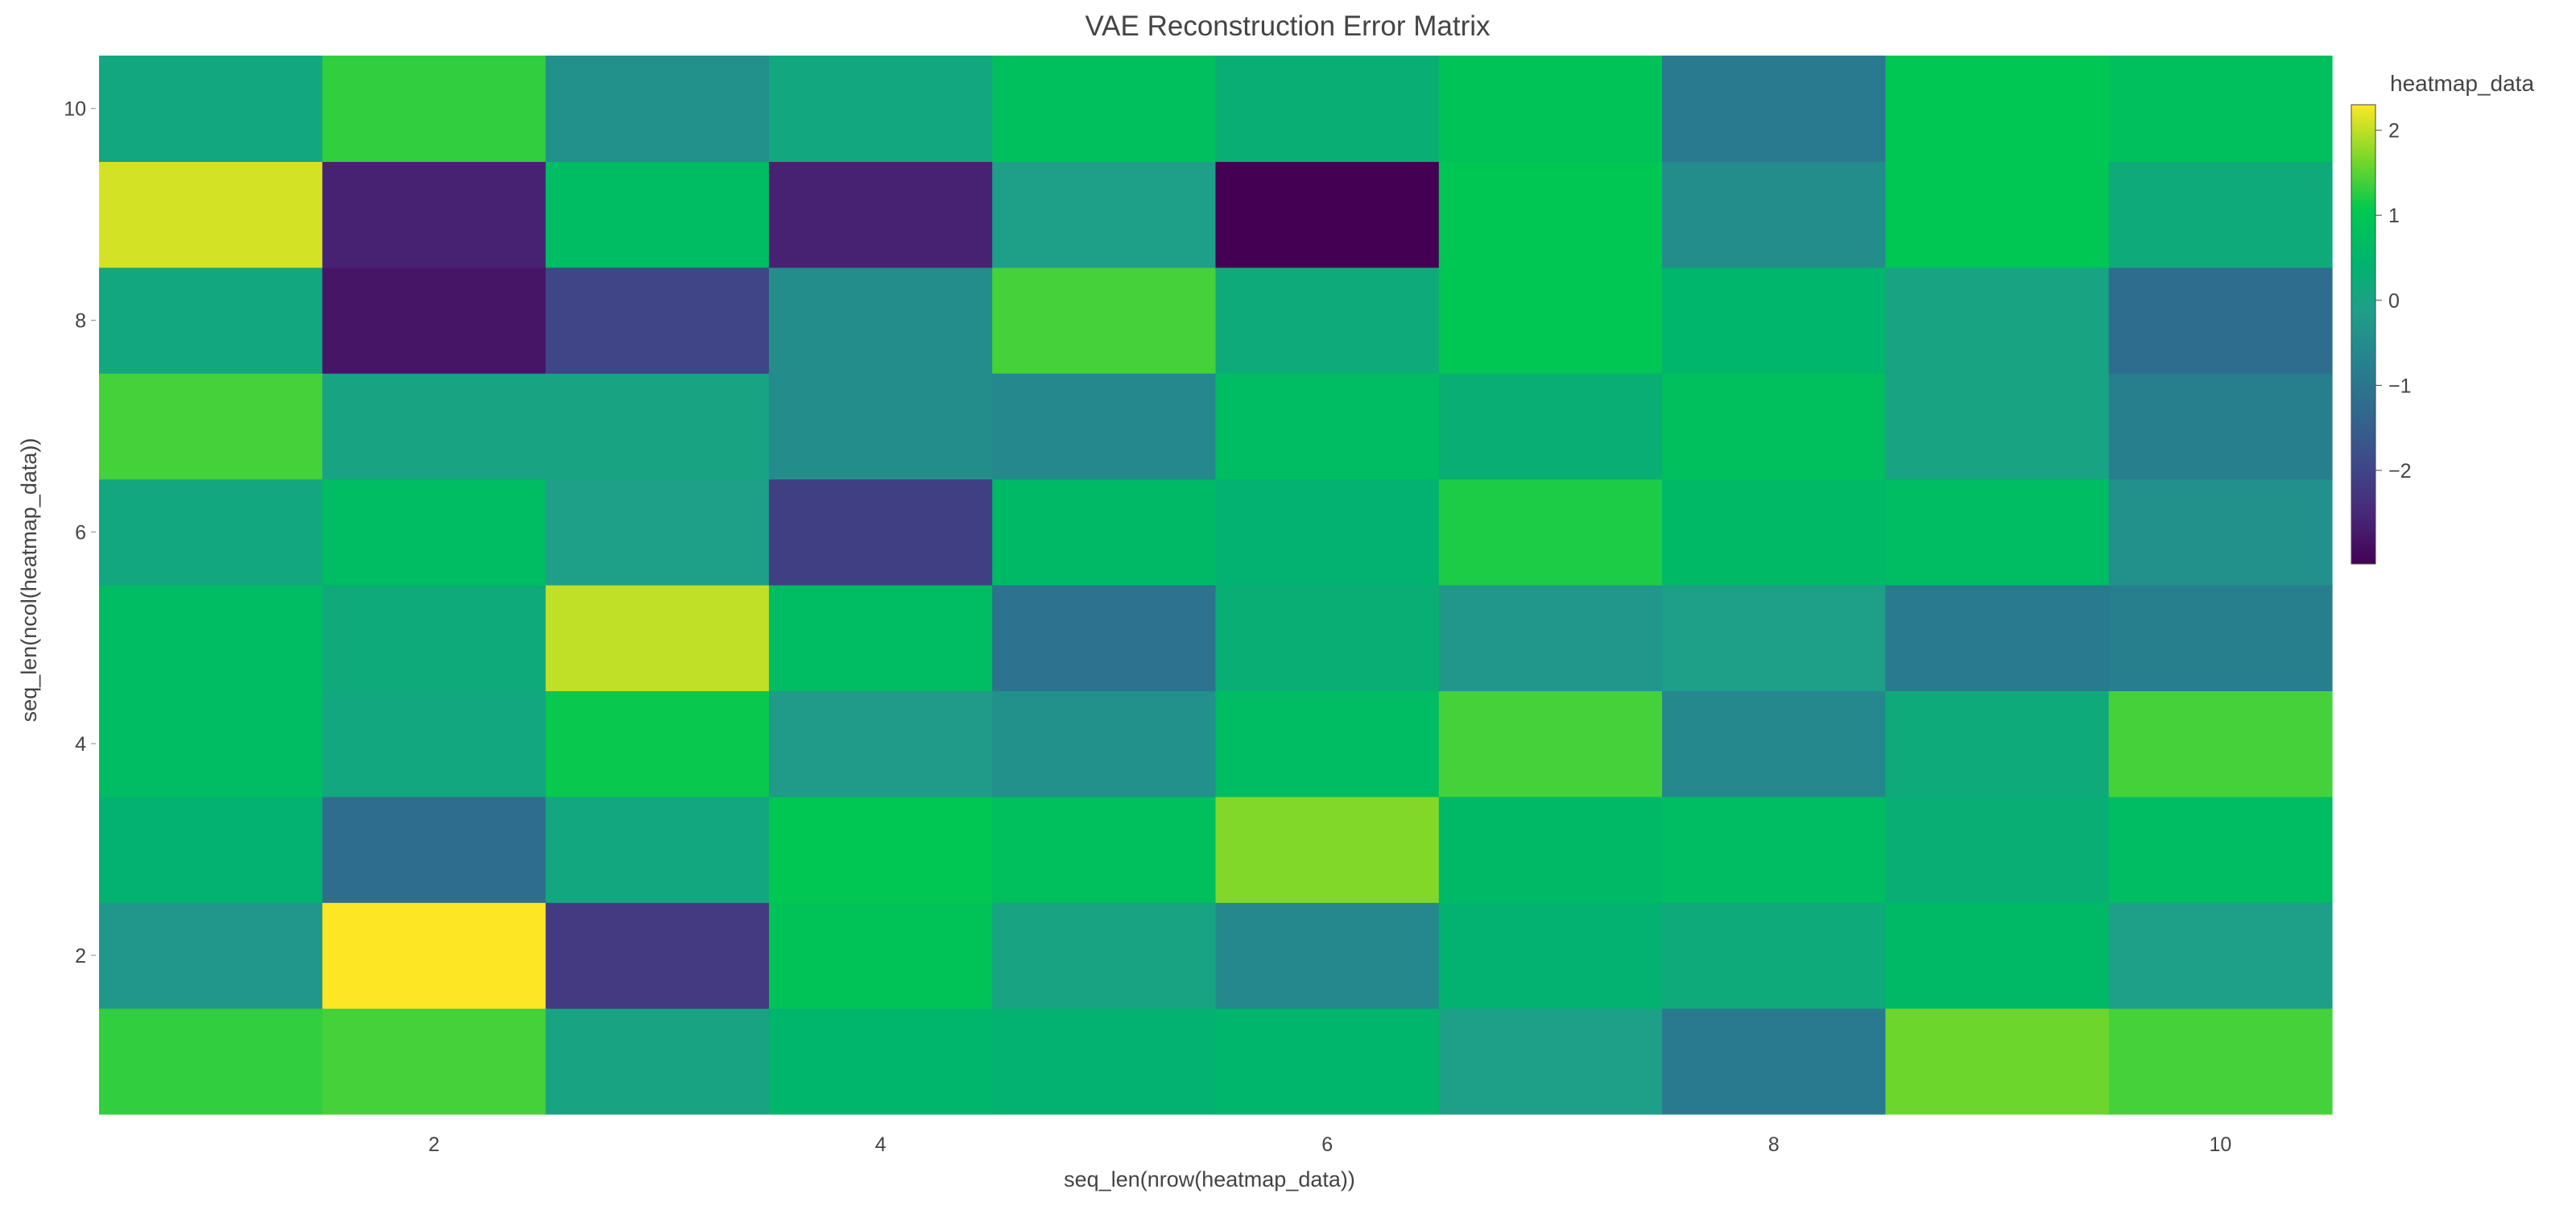 The width and height of the screenshot is (2576, 1214). What do you see at coordinates (1327, 1144) in the screenshot?
I see `x-tick-label: 6` at bounding box center [1327, 1144].